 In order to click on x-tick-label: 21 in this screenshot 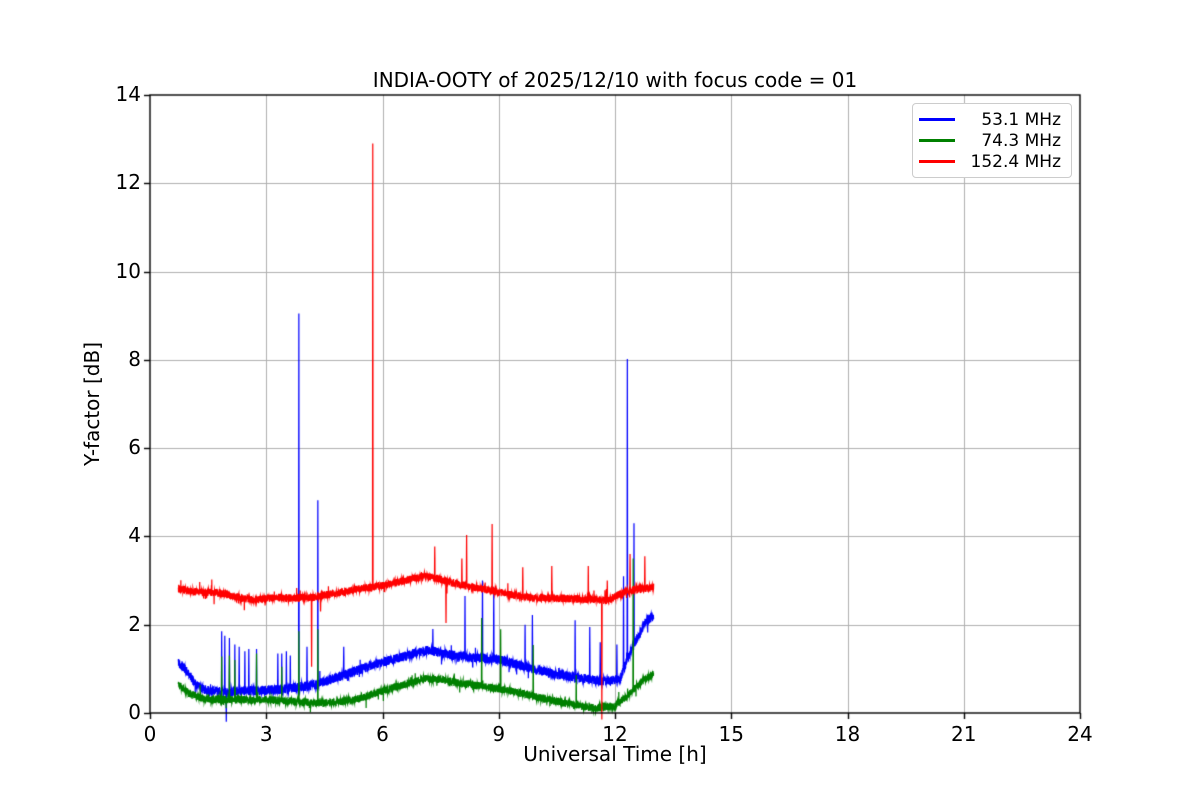, I will do `click(964, 734)`.